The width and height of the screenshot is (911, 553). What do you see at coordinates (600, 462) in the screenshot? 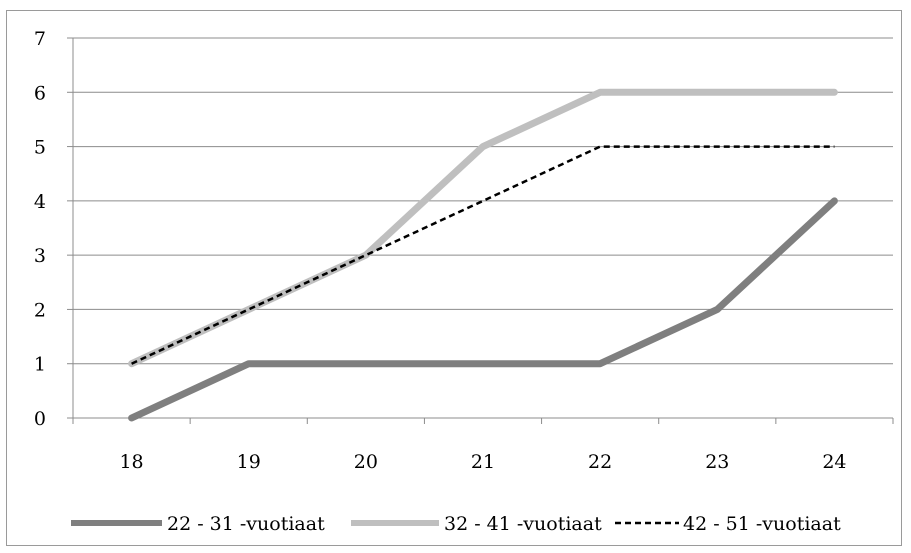
I see `x-tick-label: 22` at bounding box center [600, 462].